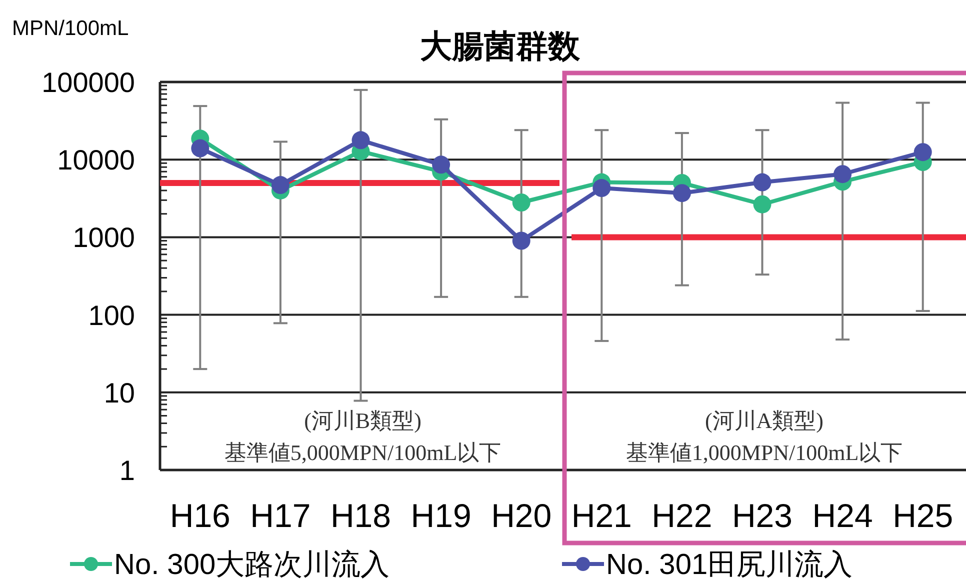 The image size is (966, 587). Describe the element at coordinates (729, 565) in the screenshot. I see `legend-label: No. 301田尻川流入` at that location.